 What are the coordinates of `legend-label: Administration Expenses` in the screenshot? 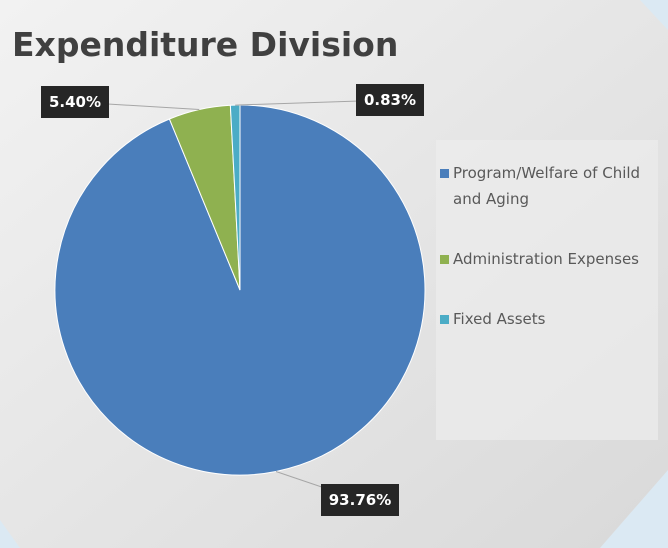 It's located at (546, 259).